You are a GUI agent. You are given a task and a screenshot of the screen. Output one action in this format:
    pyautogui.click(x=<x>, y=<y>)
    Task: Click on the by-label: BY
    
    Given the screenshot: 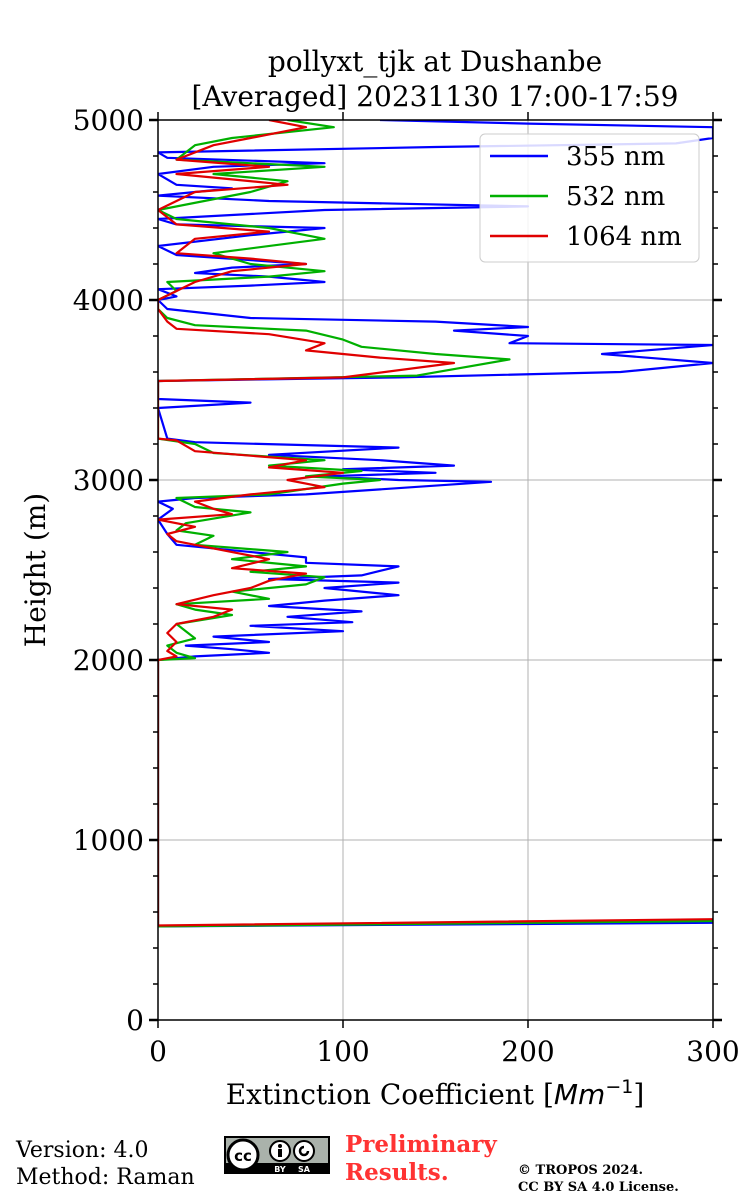 What is the action you would take?
    pyautogui.click(x=280, y=1169)
    